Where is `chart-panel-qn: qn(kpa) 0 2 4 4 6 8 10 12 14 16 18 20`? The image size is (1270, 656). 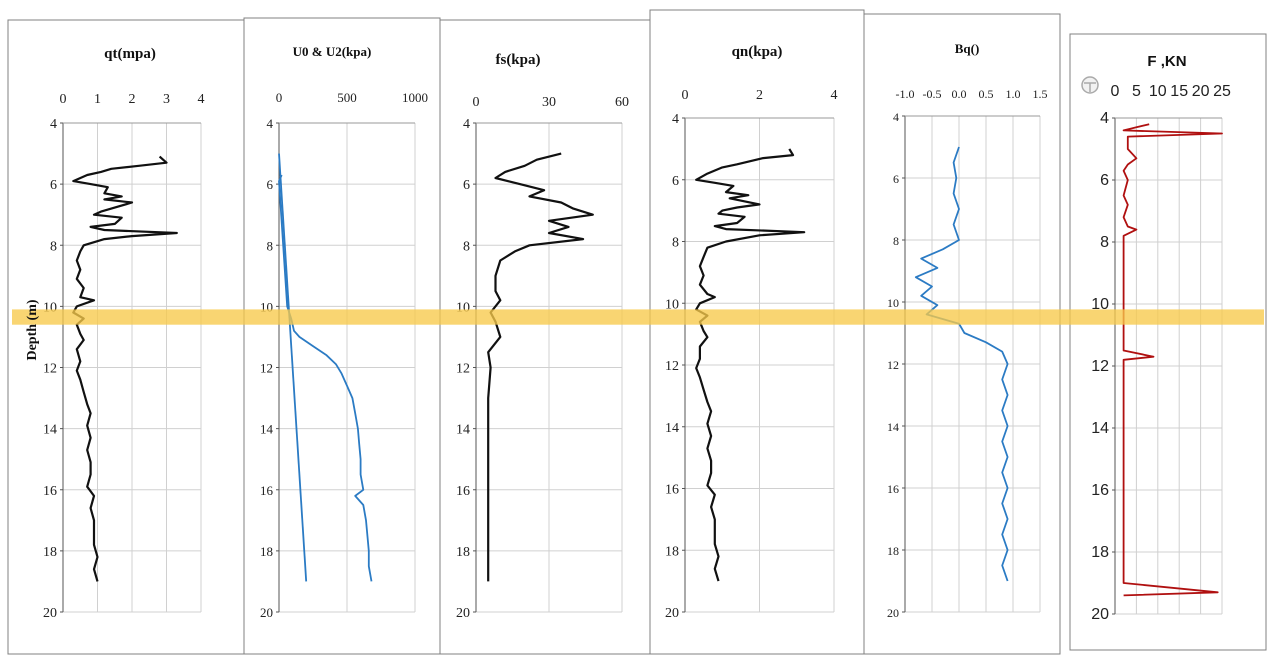 chart-panel-qn: qn(kpa) 0 2 4 4 6 8 10 12 14 16 18 20 is located at coordinates (751, 332).